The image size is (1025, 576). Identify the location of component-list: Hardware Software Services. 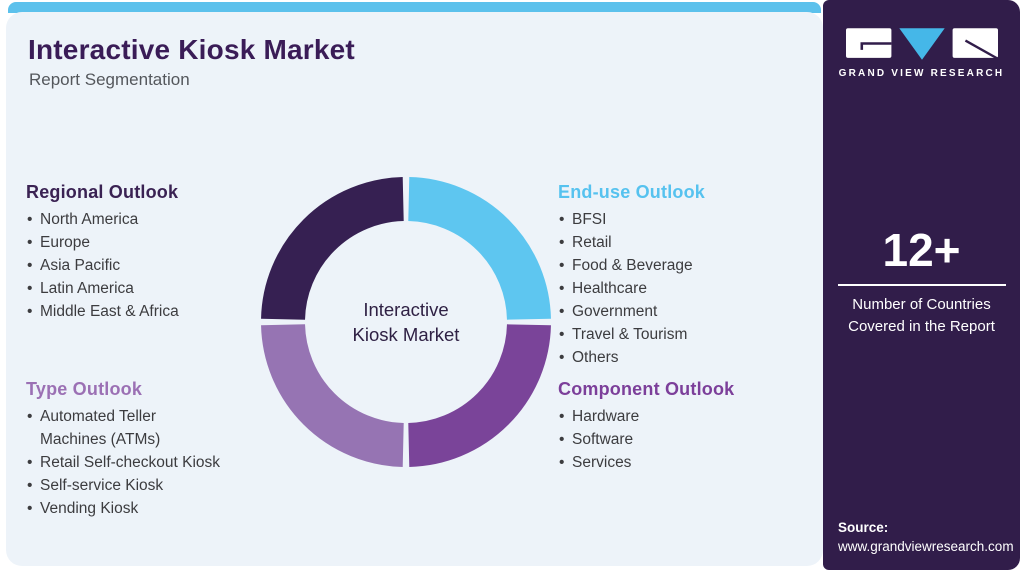
(684, 439).